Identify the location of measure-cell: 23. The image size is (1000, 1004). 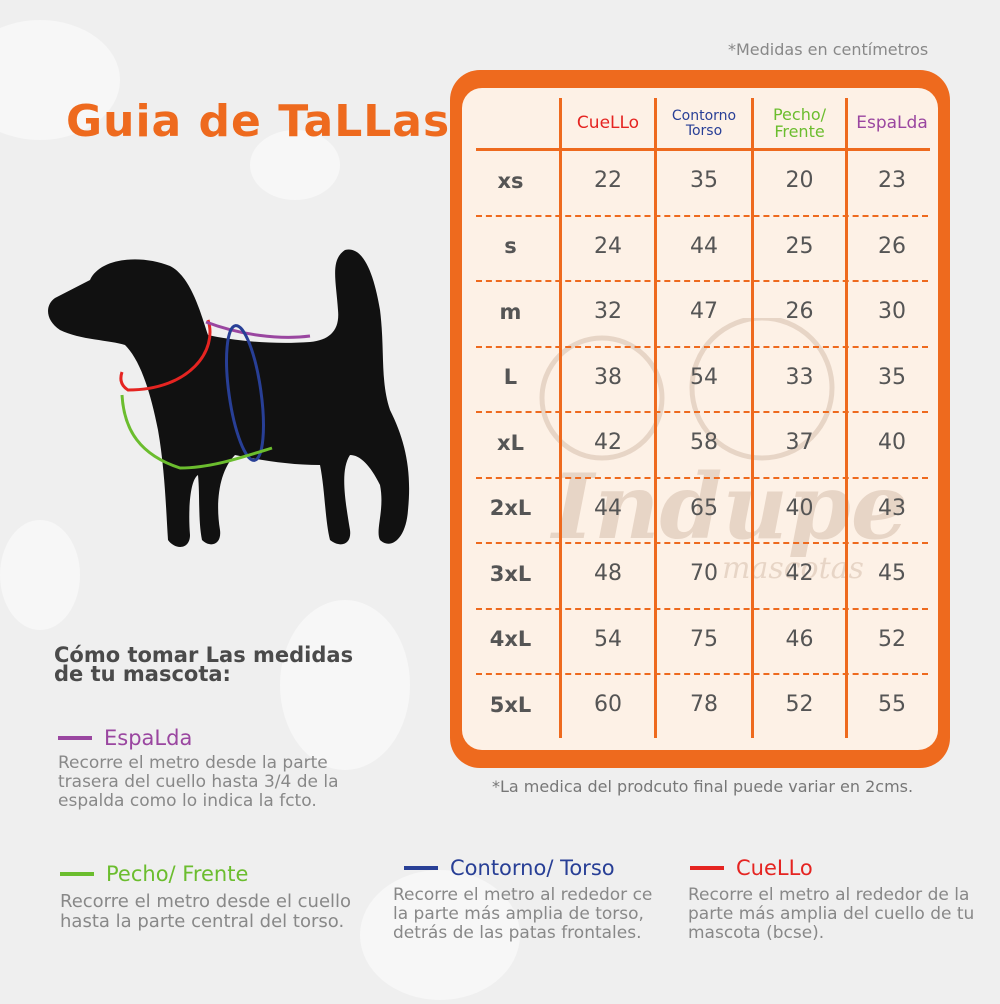
(892, 180).